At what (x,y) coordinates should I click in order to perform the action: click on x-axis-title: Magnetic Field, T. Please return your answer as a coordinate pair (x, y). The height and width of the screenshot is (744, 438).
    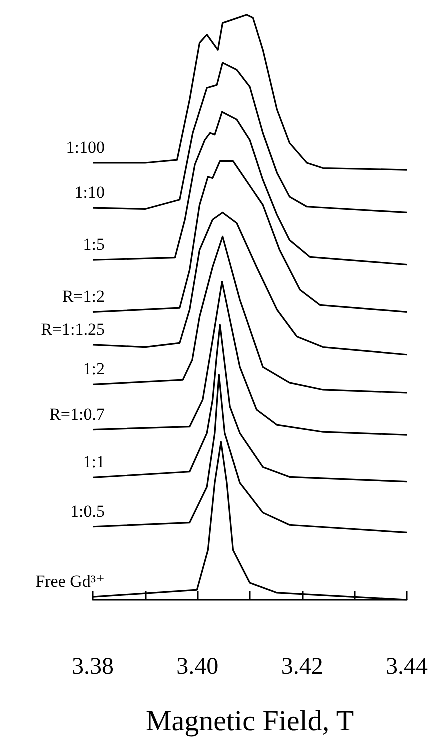
    Looking at the image, I should click on (250, 722).